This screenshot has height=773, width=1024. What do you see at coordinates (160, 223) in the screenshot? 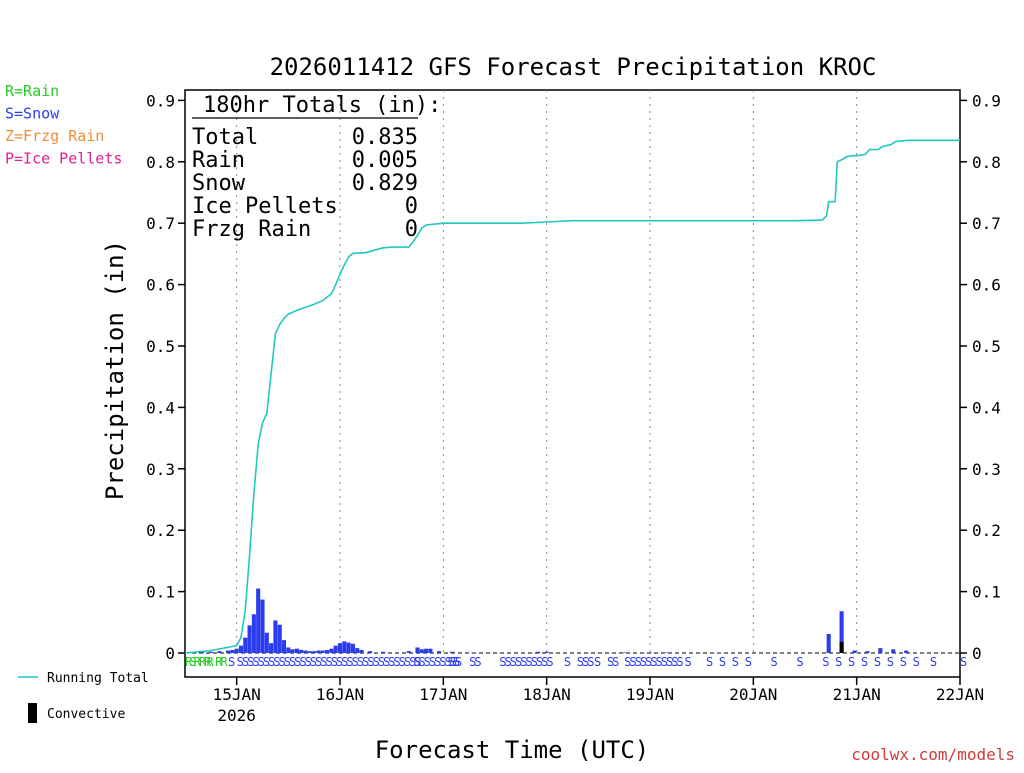
I see `y-tick-label-left: 0.7` at bounding box center [160, 223].